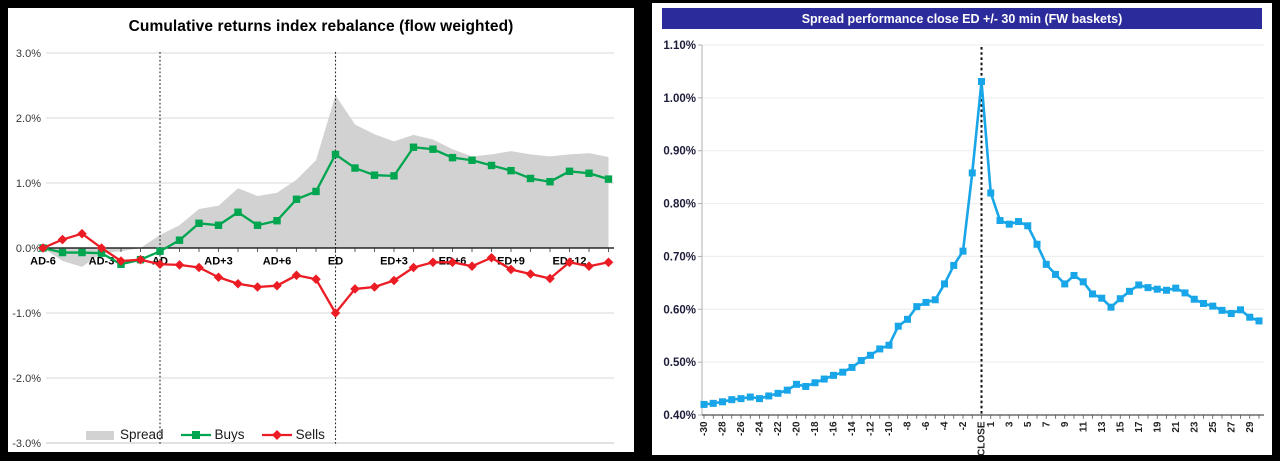 The image size is (1280, 461). What do you see at coordinates (1102, 427) in the screenshot?
I see `svg-text: 13` at bounding box center [1102, 427].